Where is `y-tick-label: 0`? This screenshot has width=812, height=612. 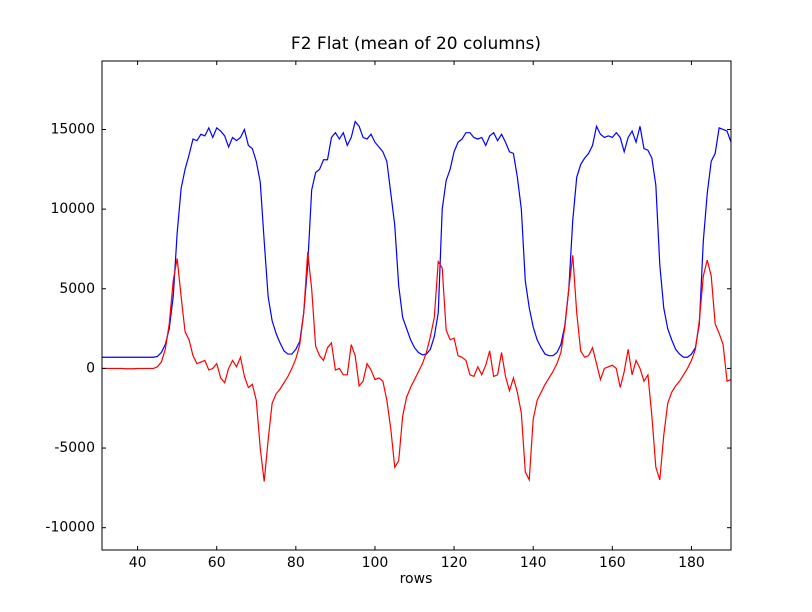 y-tick-label: 0 is located at coordinates (90, 368).